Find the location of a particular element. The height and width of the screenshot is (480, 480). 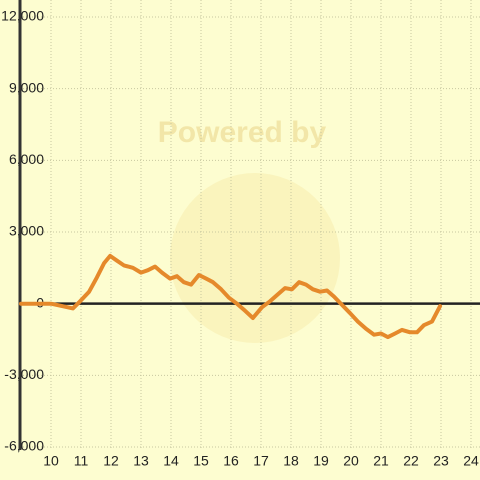

y-tick-label: 9,000 is located at coordinates (26, 87).